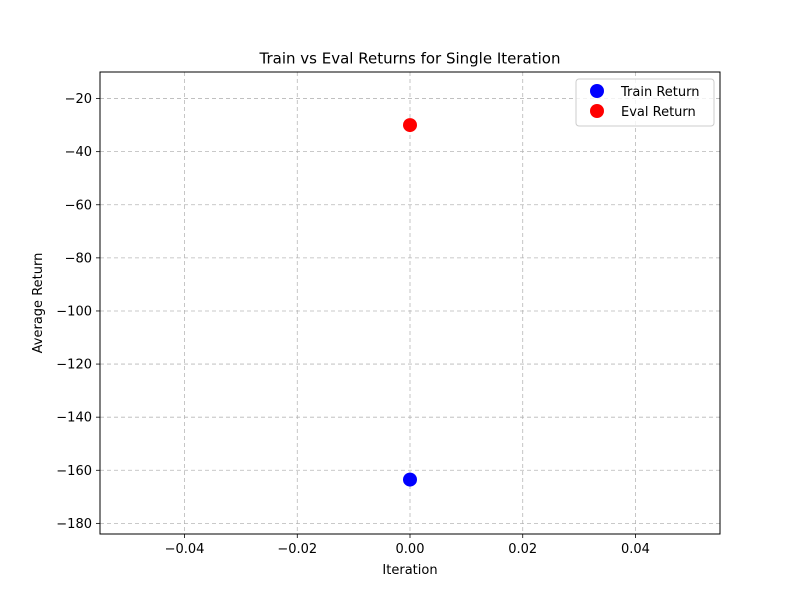 The height and width of the screenshot is (600, 800). Describe the element at coordinates (409, 570) in the screenshot. I see `x-axis-label: Iteration` at that location.